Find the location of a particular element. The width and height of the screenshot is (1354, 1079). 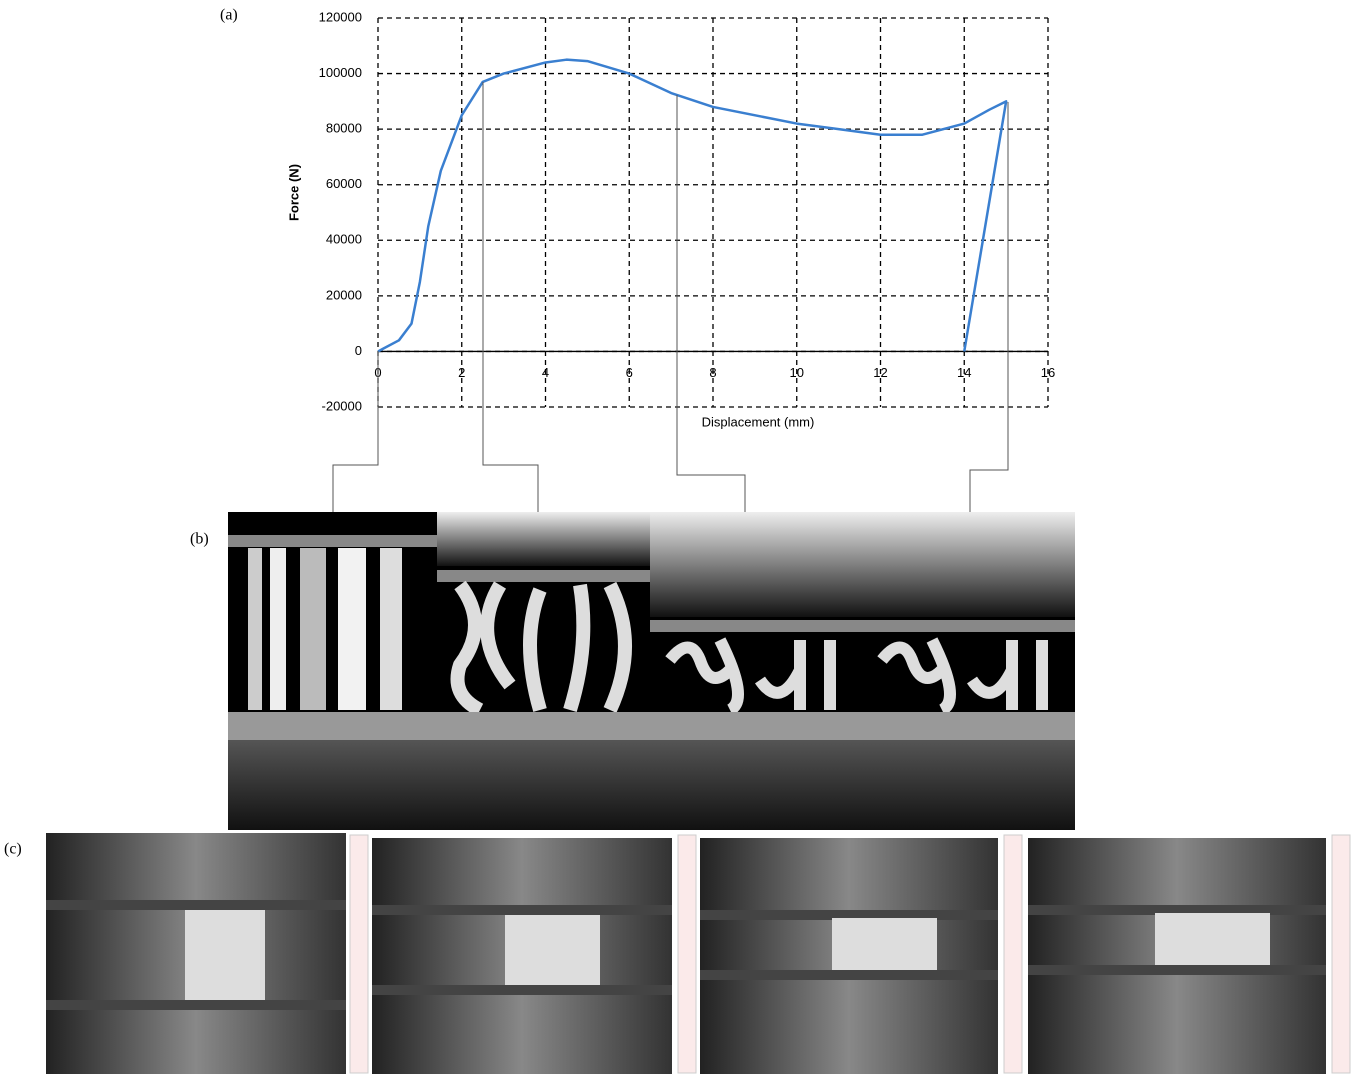

x-tick-label: 14 is located at coordinates (964, 372).